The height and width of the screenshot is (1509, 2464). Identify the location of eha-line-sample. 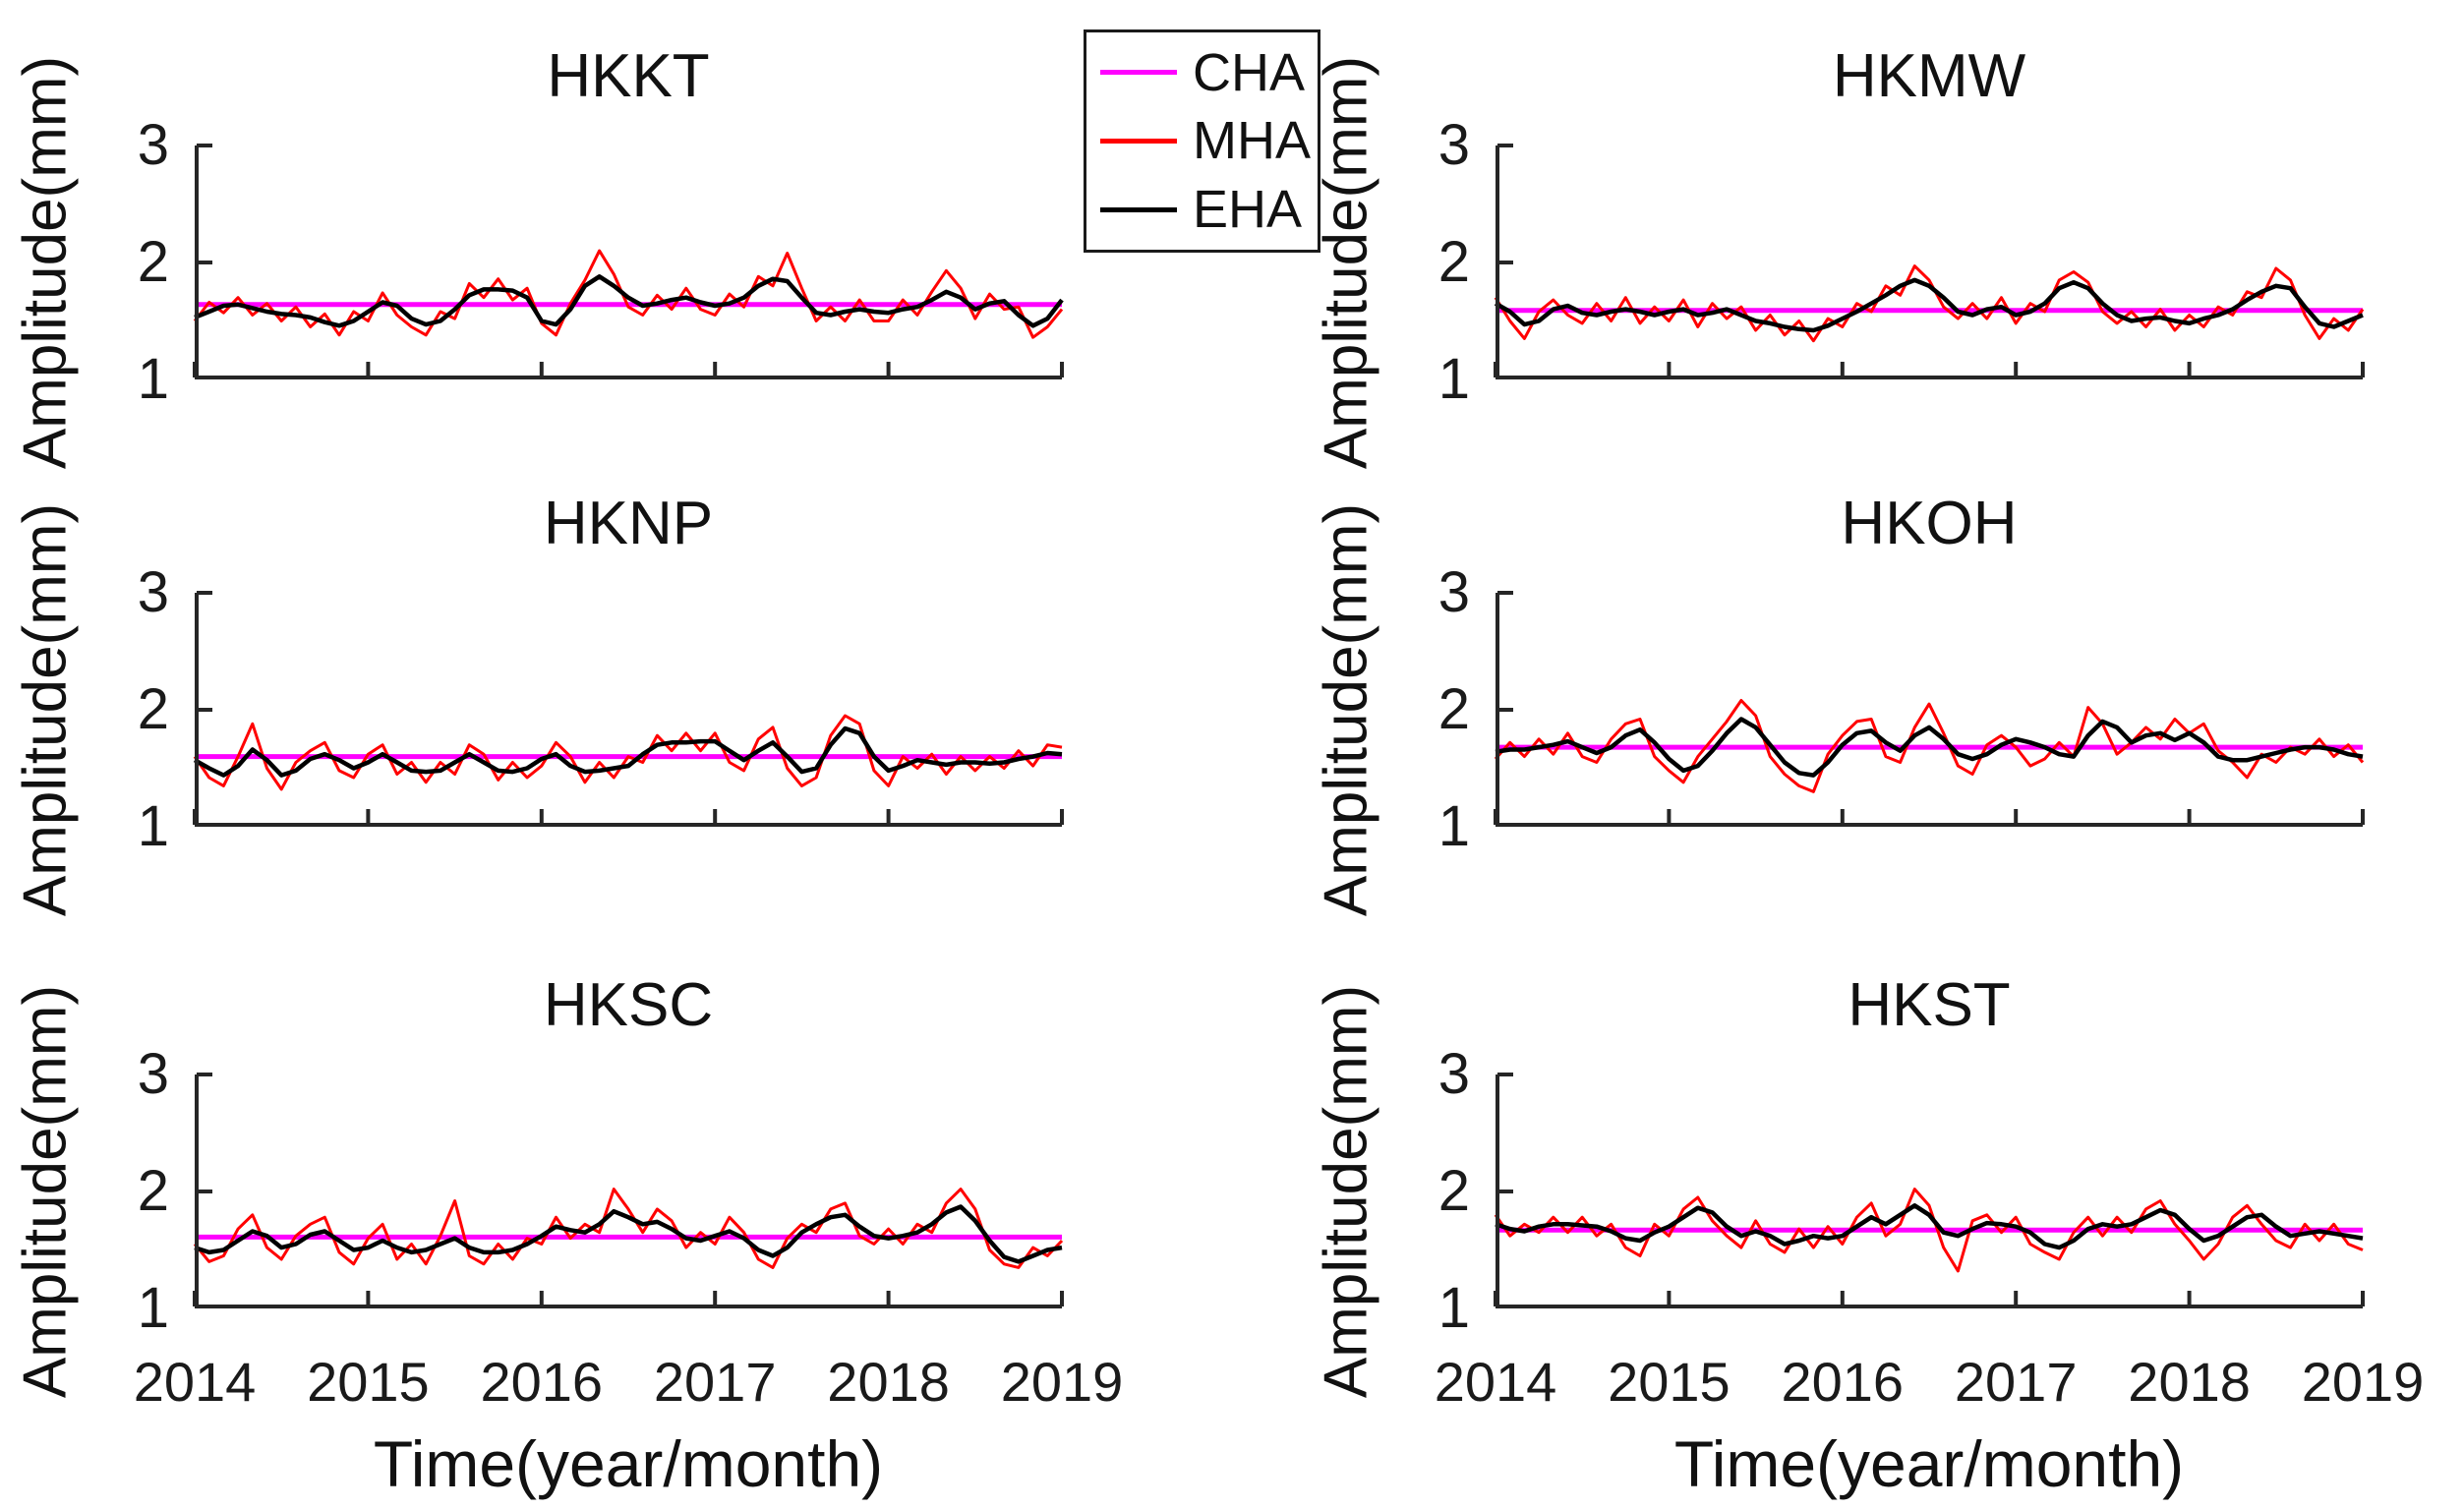
(1138, 209).